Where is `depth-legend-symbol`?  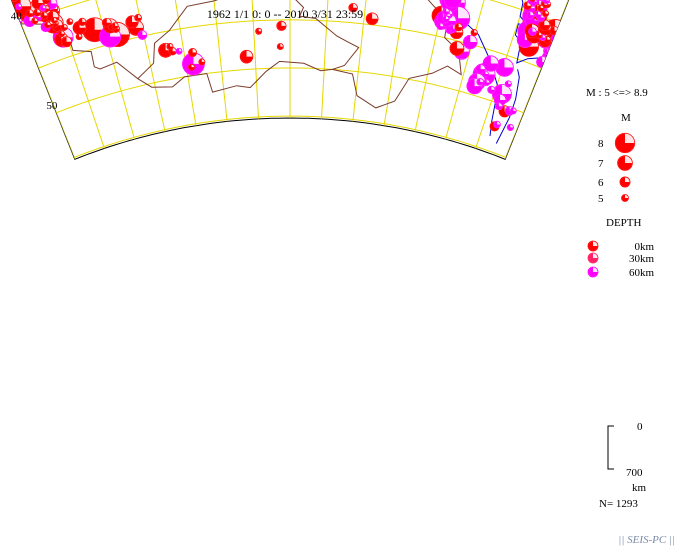
depth-legend-symbol is located at coordinates (593, 258).